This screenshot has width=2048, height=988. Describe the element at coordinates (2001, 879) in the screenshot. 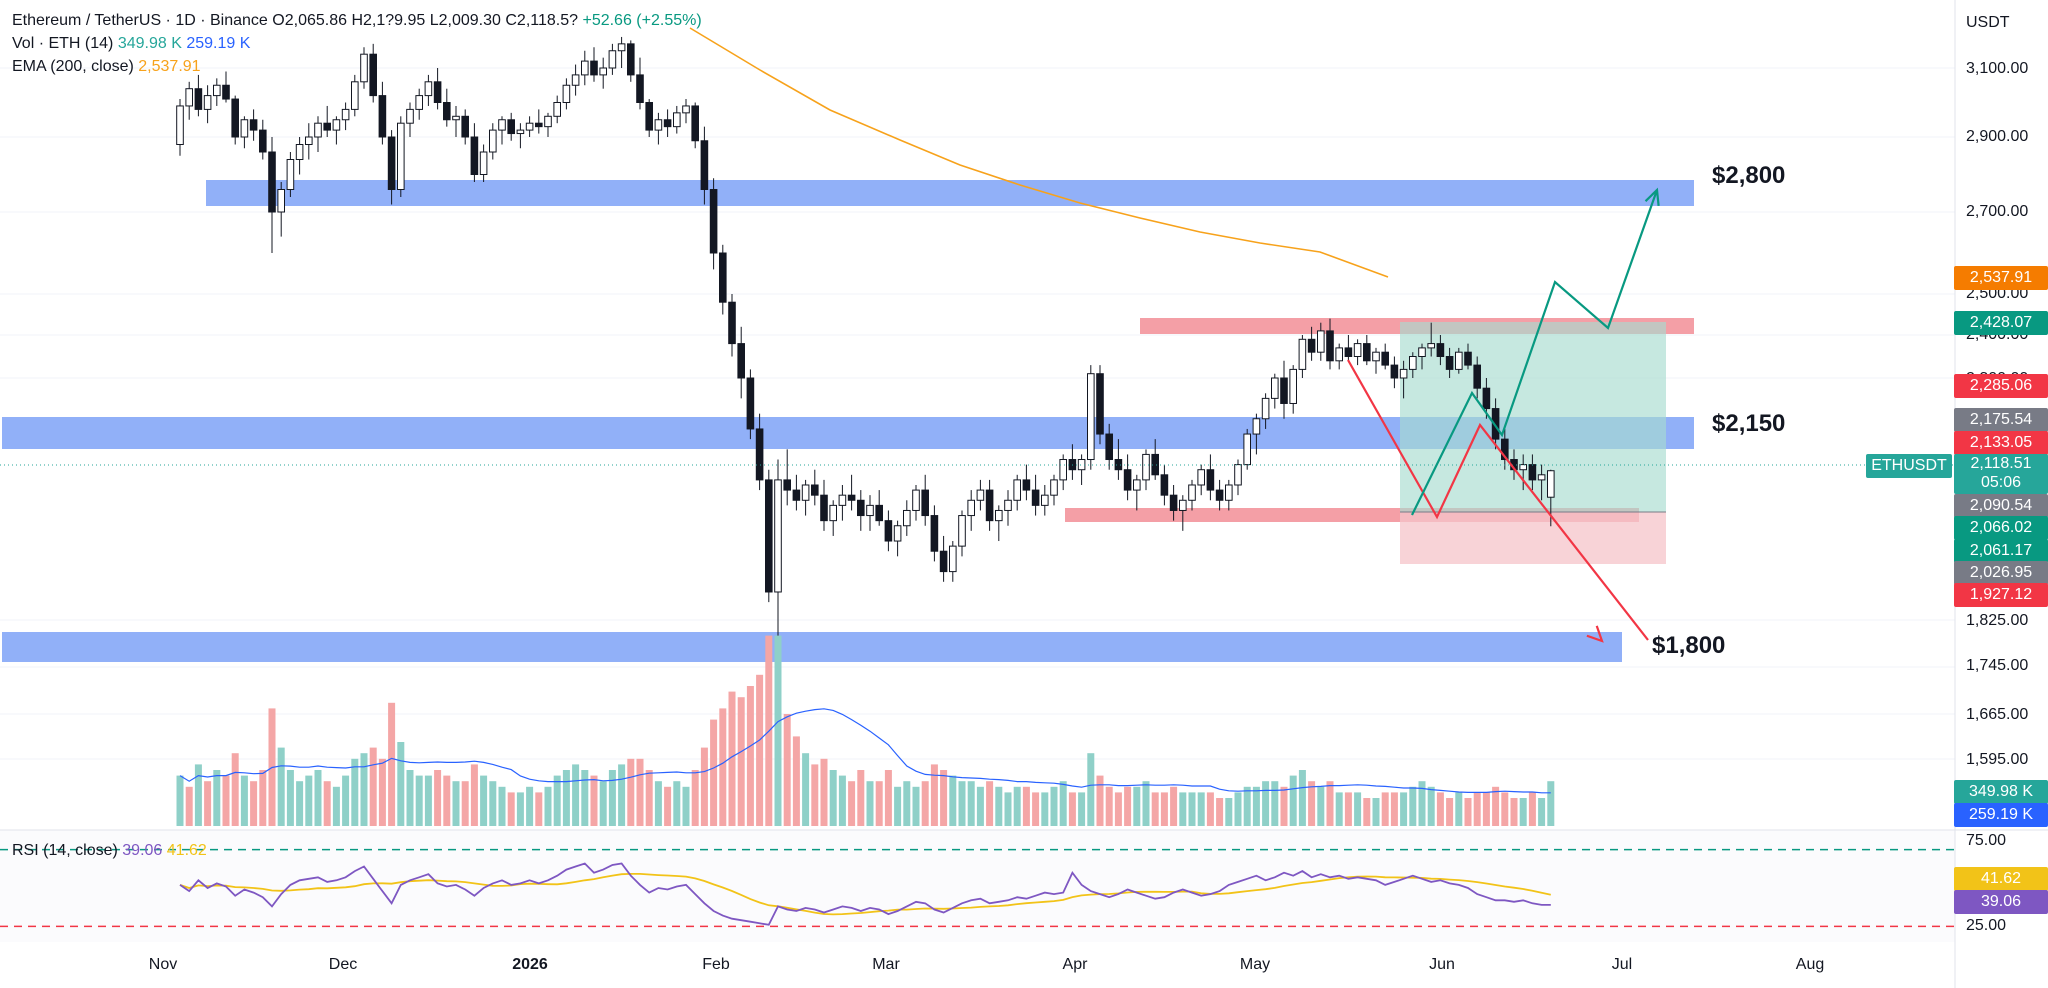

I see `badge-rsi-ma: 41.62` at that location.